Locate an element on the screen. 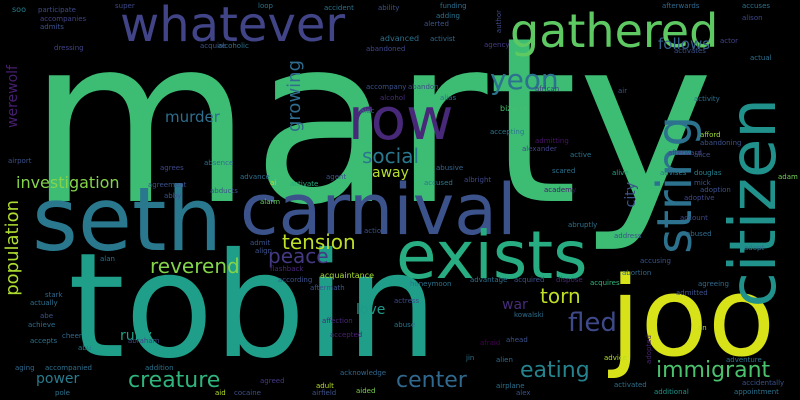  word: participate is located at coordinates (57, 10).